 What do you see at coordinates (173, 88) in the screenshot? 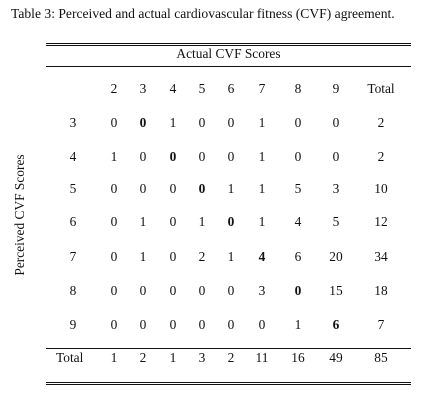
I see `column-header: 4` at bounding box center [173, 88].